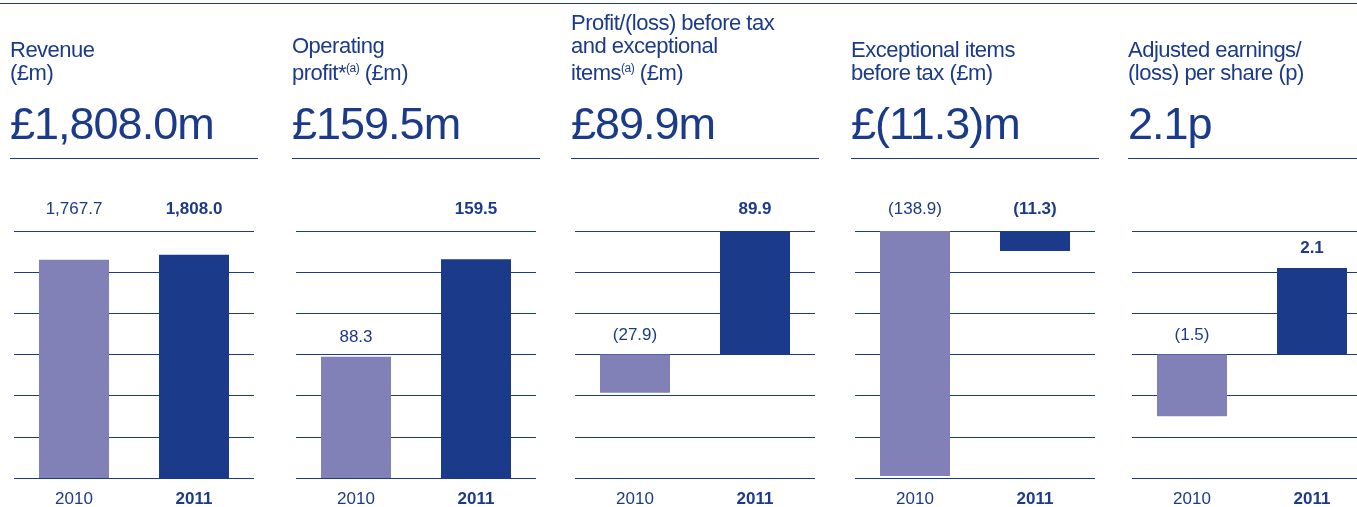  Describe the element at coordinates (635, 334) in the screenshot. I see `data-label: (27.9)` at that location.